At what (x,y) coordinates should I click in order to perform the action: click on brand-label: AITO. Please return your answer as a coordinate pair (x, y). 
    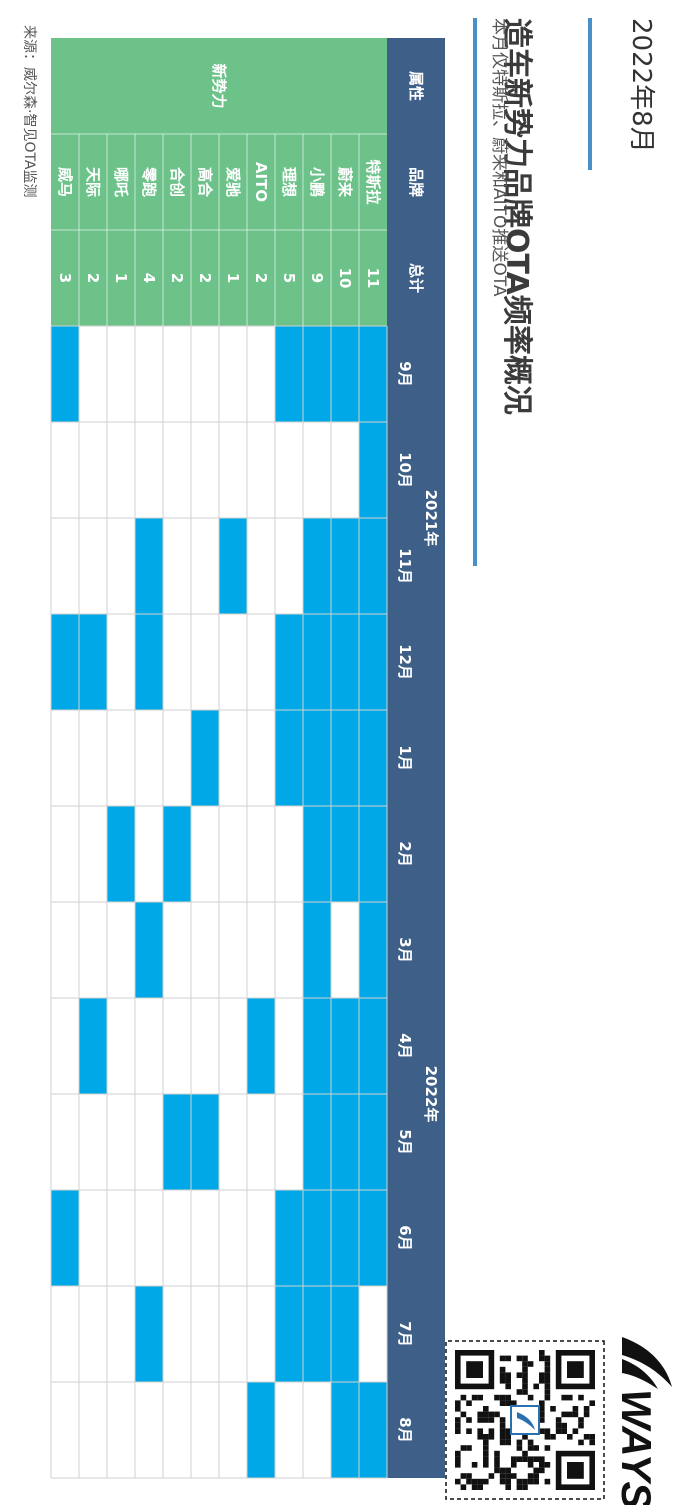
    Looking at the image, I should click on (261, 182).